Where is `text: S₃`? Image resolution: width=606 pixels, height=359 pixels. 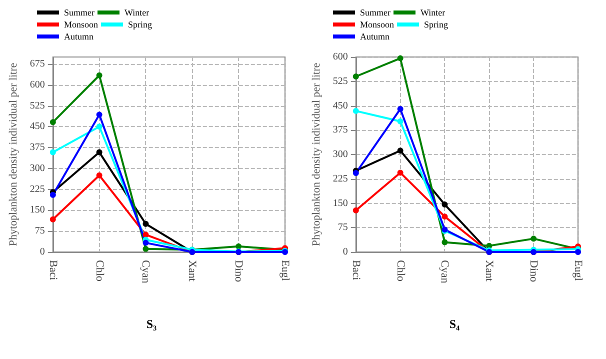
text: S₃ is located at coordinates (152, 324).